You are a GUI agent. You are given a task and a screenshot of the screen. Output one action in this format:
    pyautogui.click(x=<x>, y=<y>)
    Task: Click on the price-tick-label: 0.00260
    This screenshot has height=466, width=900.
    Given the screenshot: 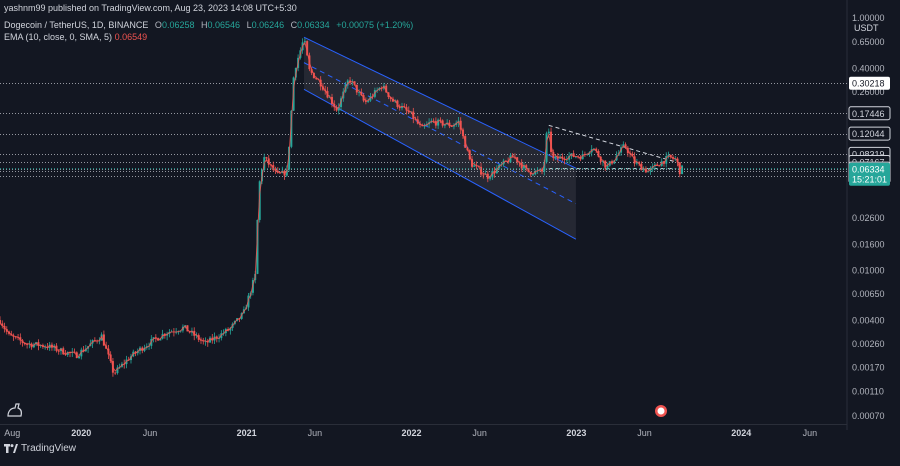 What is the action you would take?
    pyautogui.click(x=868, y=344)
    